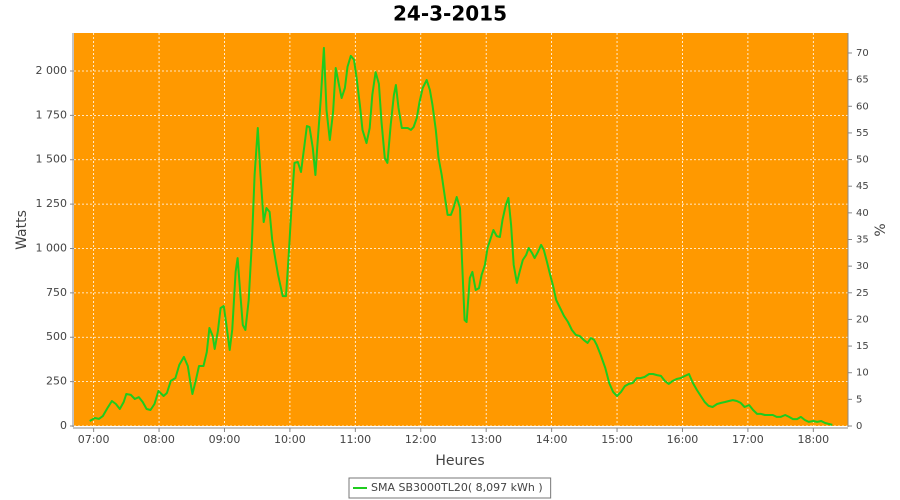  What do you see at coordinates (52, 203) in the screenshot?
I see `y-tick-label: 1 250` at bounding box center [52, 203].